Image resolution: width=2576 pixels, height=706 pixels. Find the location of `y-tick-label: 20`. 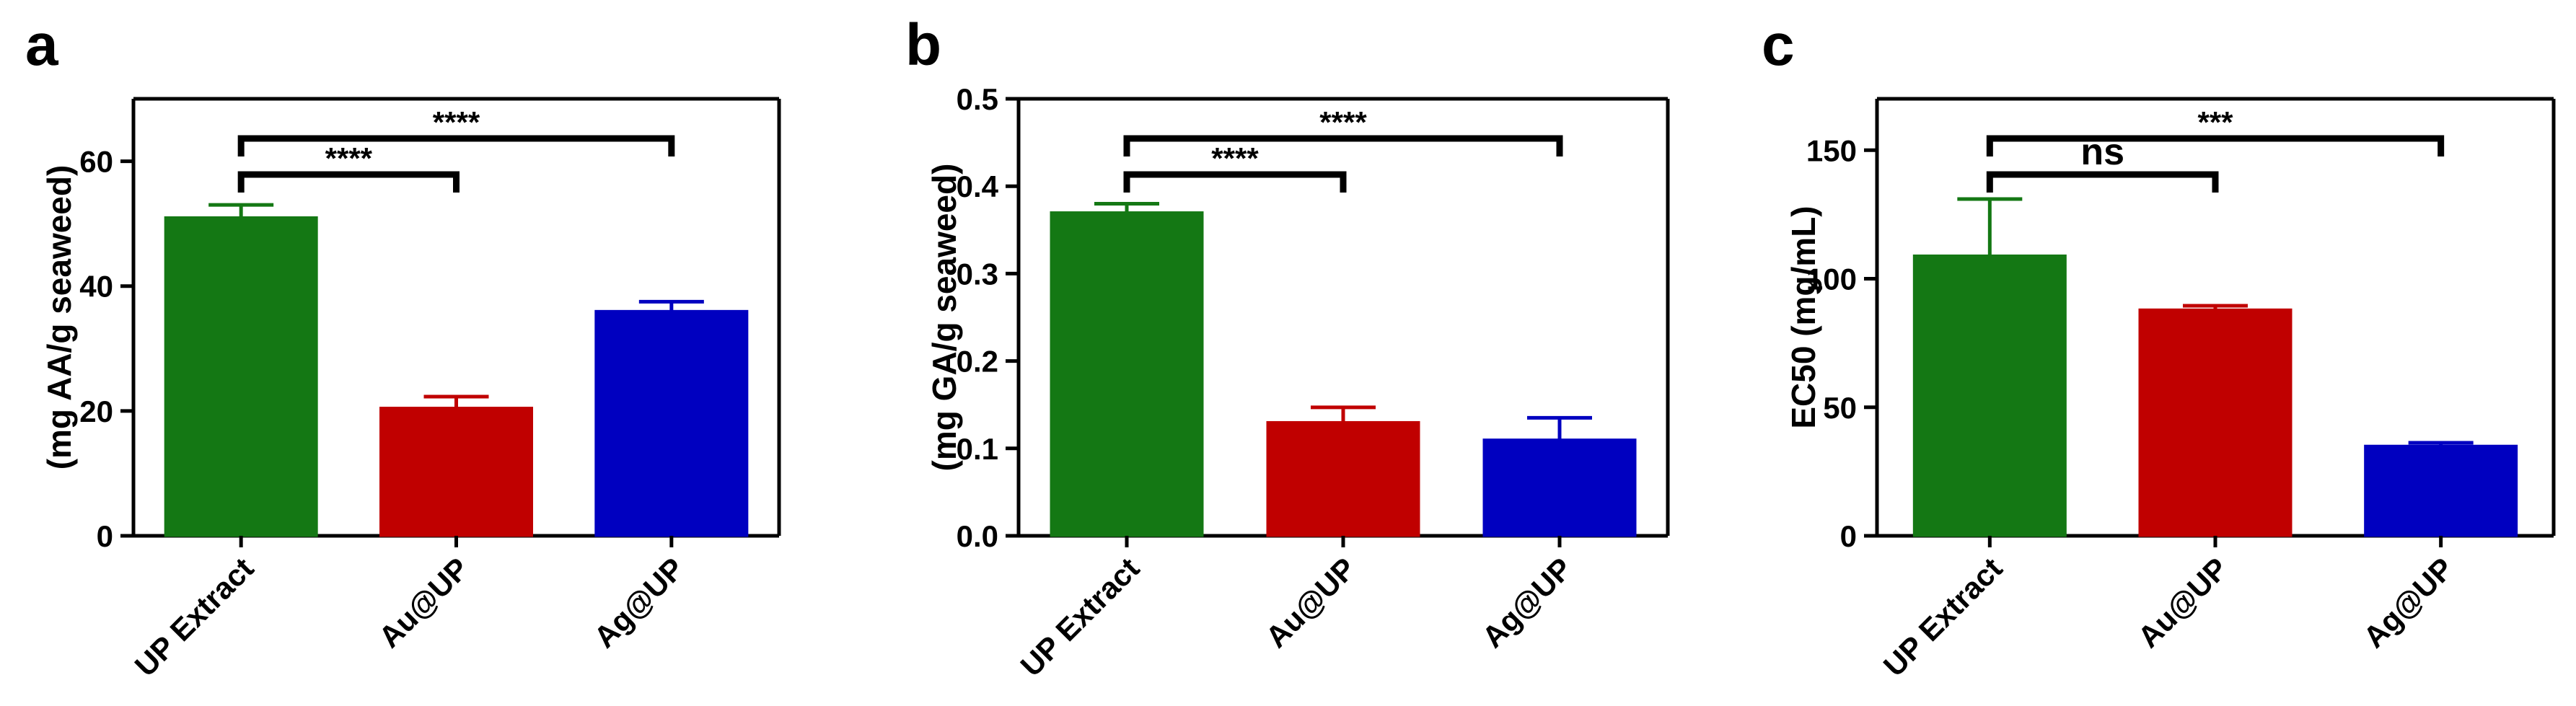

y-tick-label: 20 is located at coordinates (96, 411).